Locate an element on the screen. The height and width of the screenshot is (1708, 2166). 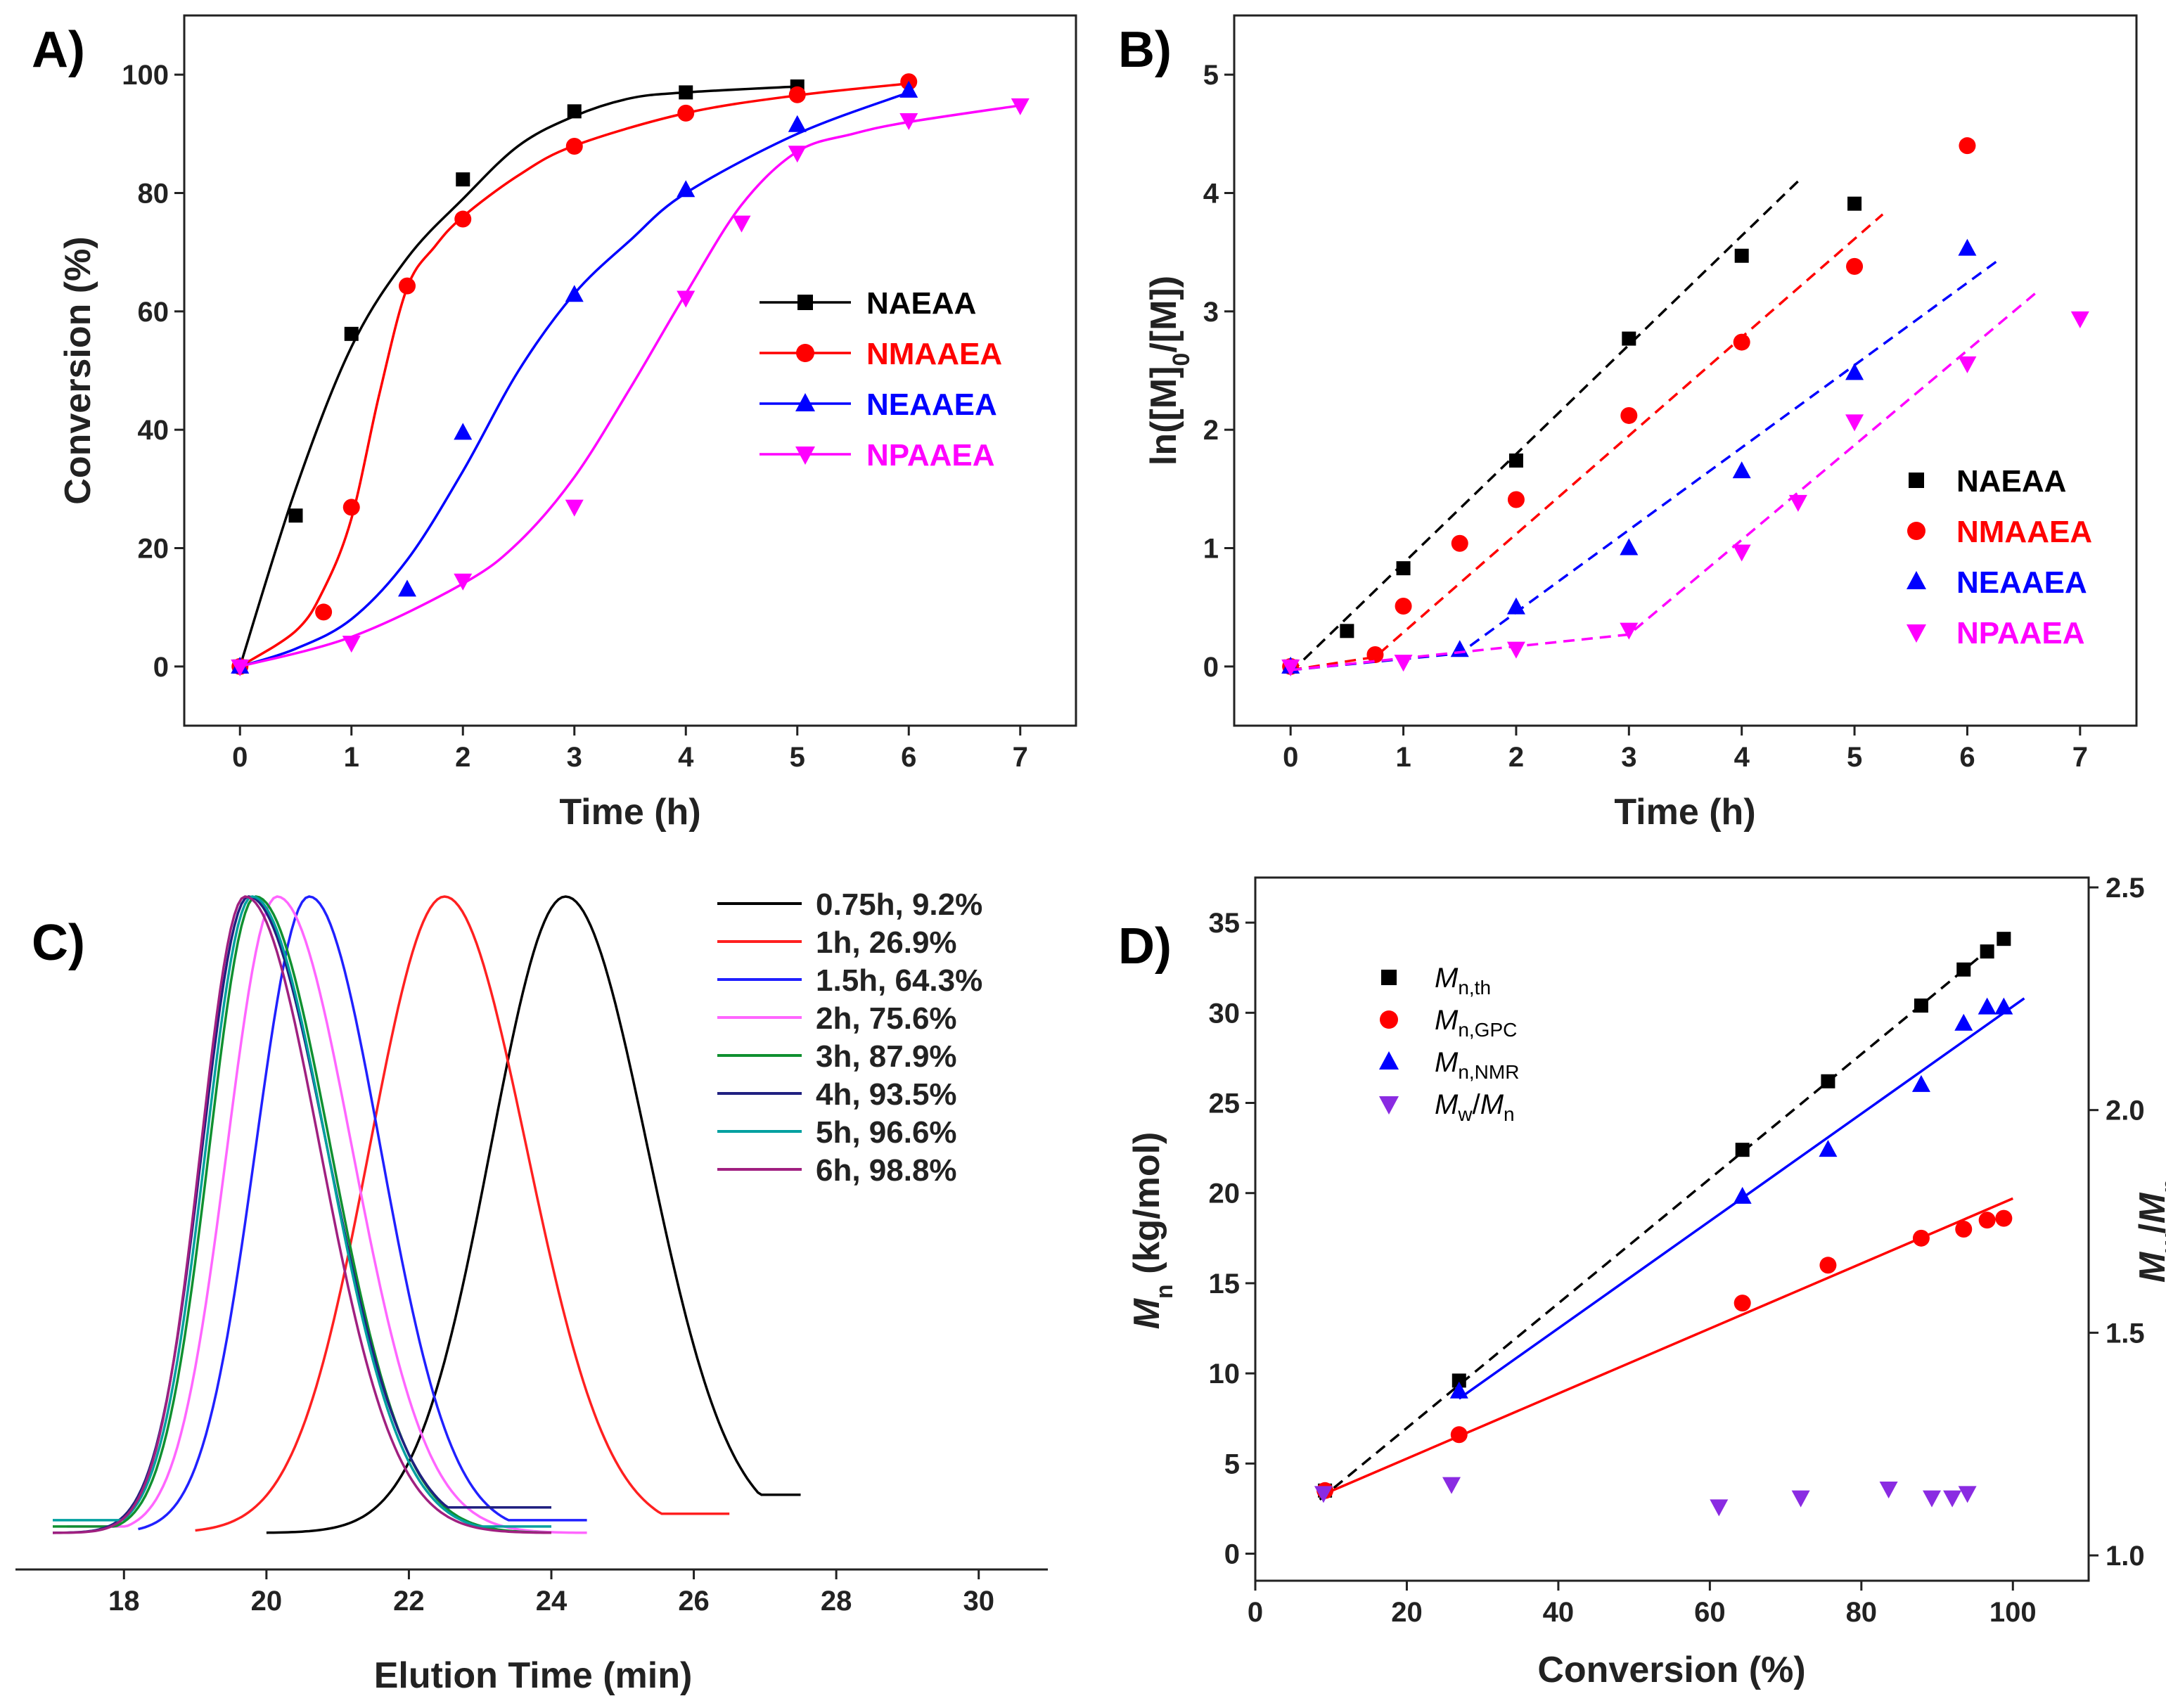
panel-d-label: D) is located at coordinates (1145, 946).